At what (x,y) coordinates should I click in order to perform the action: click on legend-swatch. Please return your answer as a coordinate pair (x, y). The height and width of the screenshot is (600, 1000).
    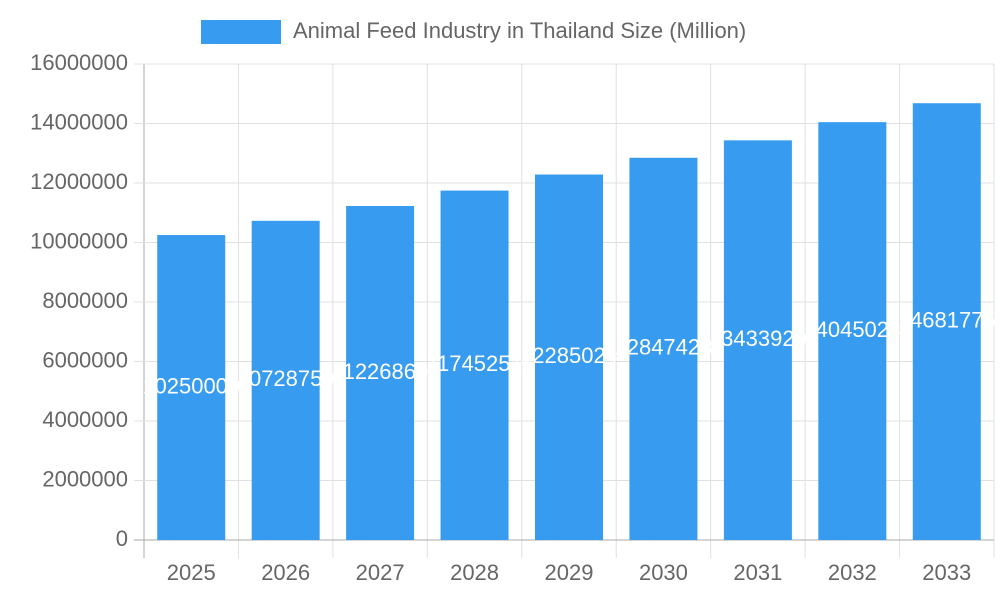
    Looking at the image, I should click on (241, 32).